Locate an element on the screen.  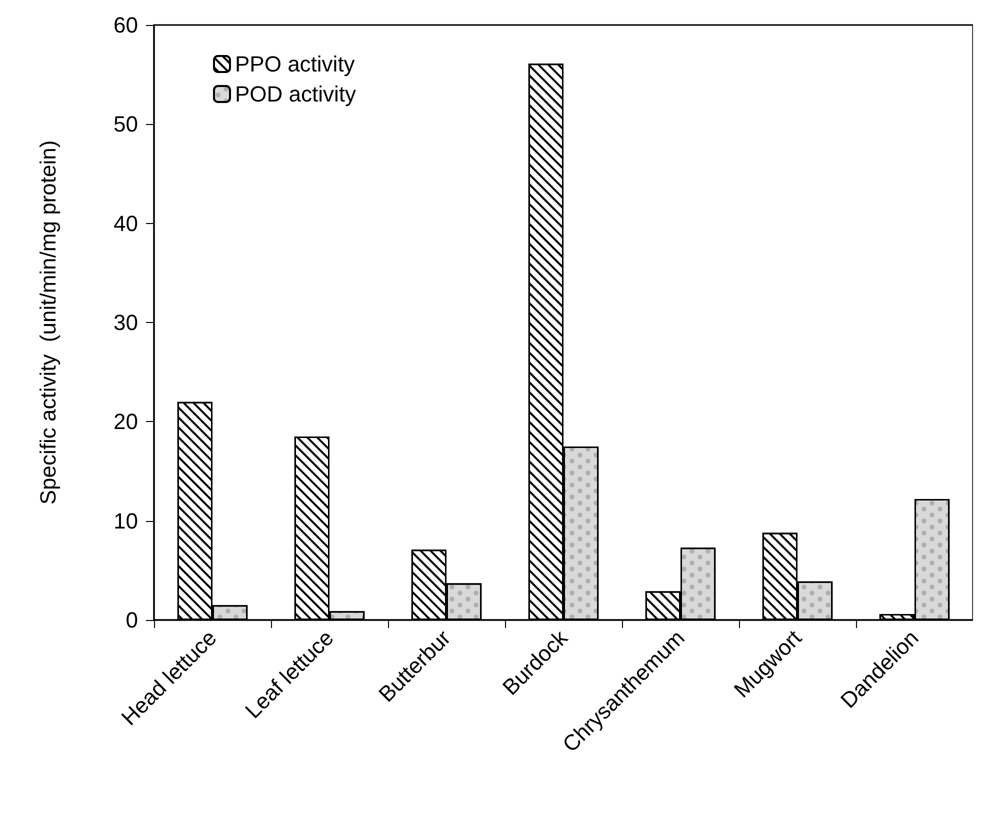
y-tick-label: 10 is located at coordinates (126, 521).